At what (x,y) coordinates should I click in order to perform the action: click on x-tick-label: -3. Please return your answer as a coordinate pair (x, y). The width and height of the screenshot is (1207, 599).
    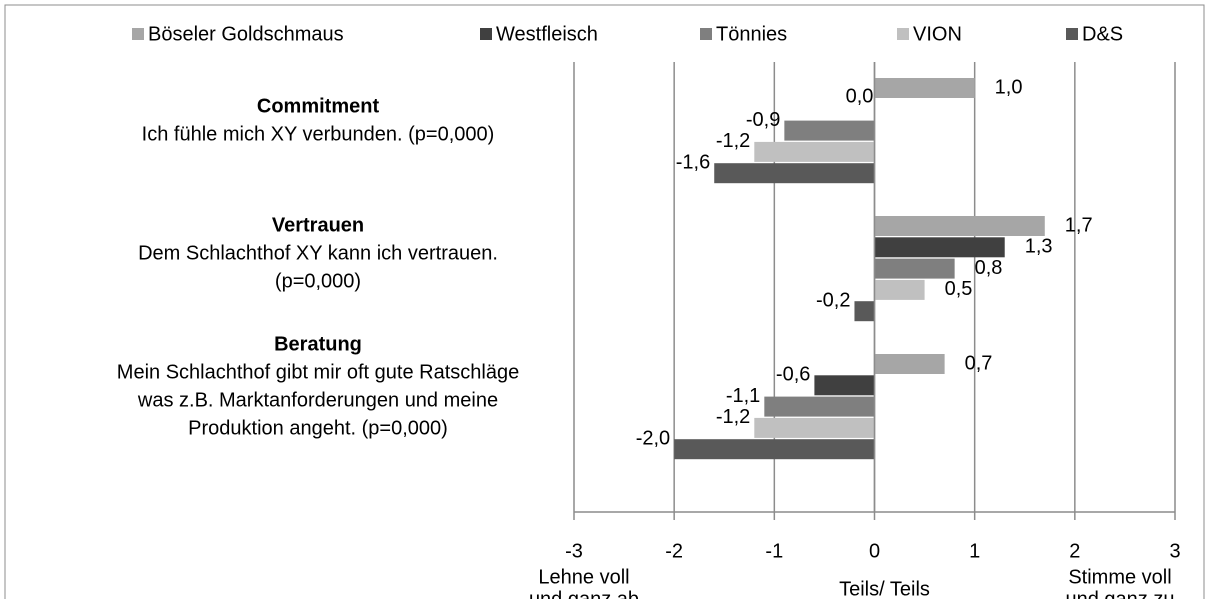
    Looking at the image, I should click on (574, 551).